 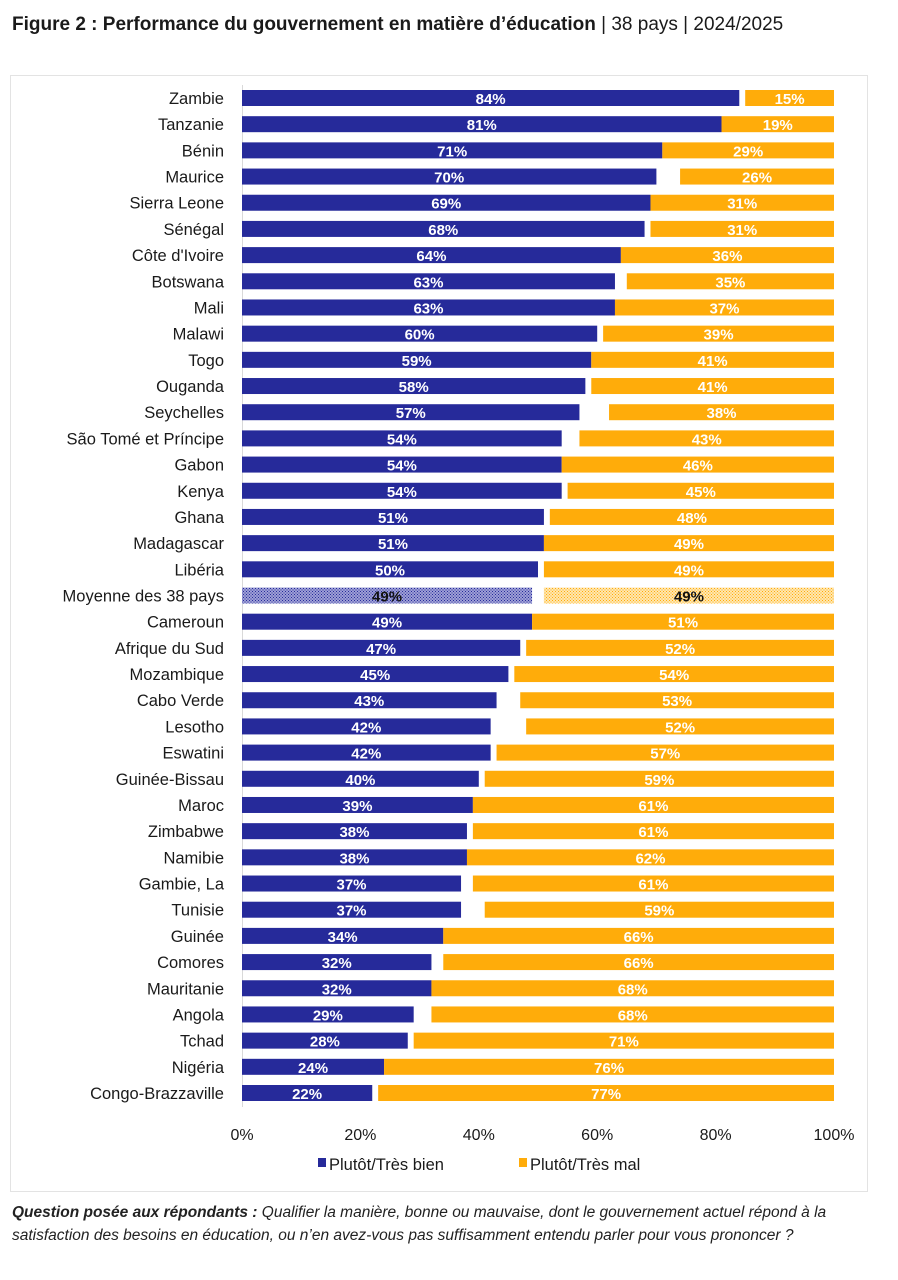 What do you see at coordinates (190, 963) in the screenshot?
I see `category-label: Comores` at bounding box center [190, 963].